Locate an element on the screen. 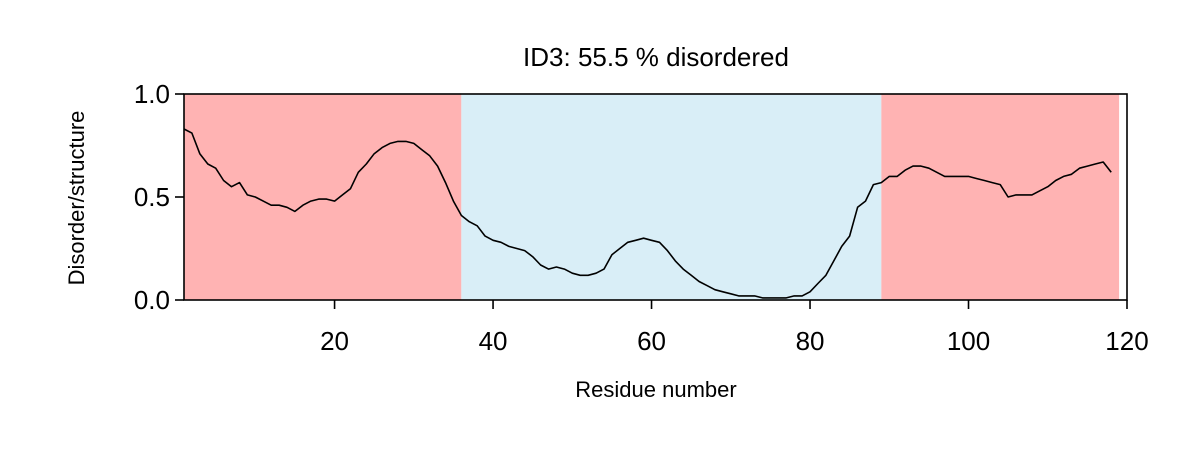 This screenshot has width=1200, height=455. x-tick-label: 100 is located at coordinates (968, 341).